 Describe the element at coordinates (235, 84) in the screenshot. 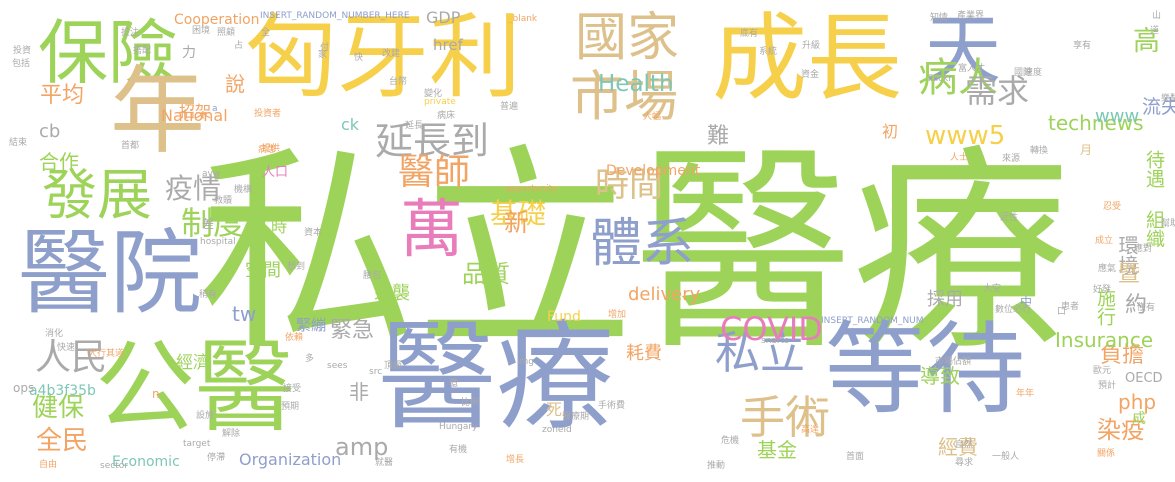

I see `cloud-word: 說` at that location.